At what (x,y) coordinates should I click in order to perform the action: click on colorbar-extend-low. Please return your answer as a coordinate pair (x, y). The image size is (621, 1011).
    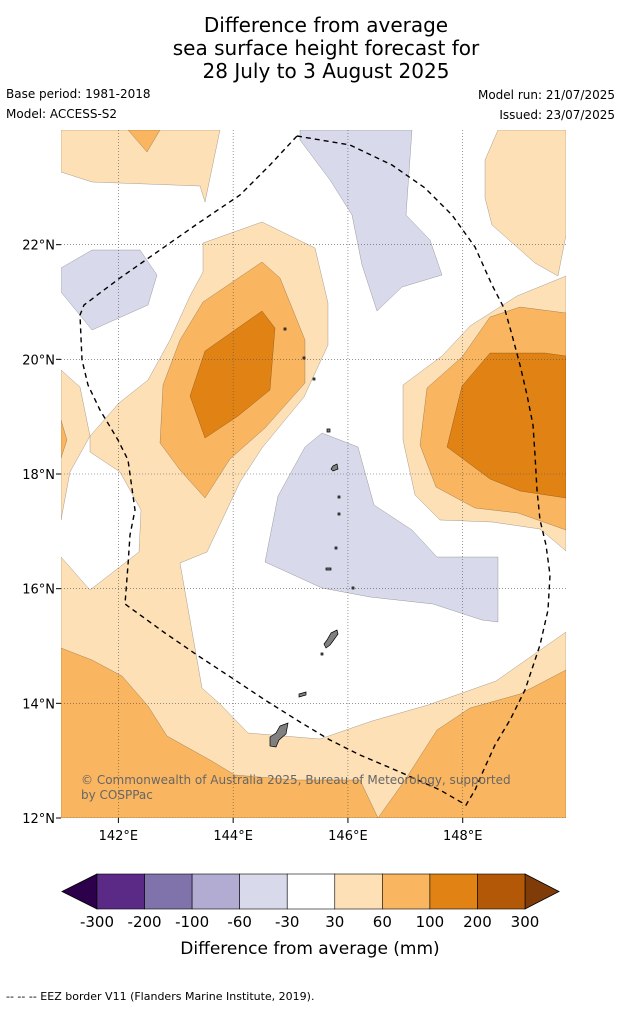
    Looking at the image, I should click on (79, 891).